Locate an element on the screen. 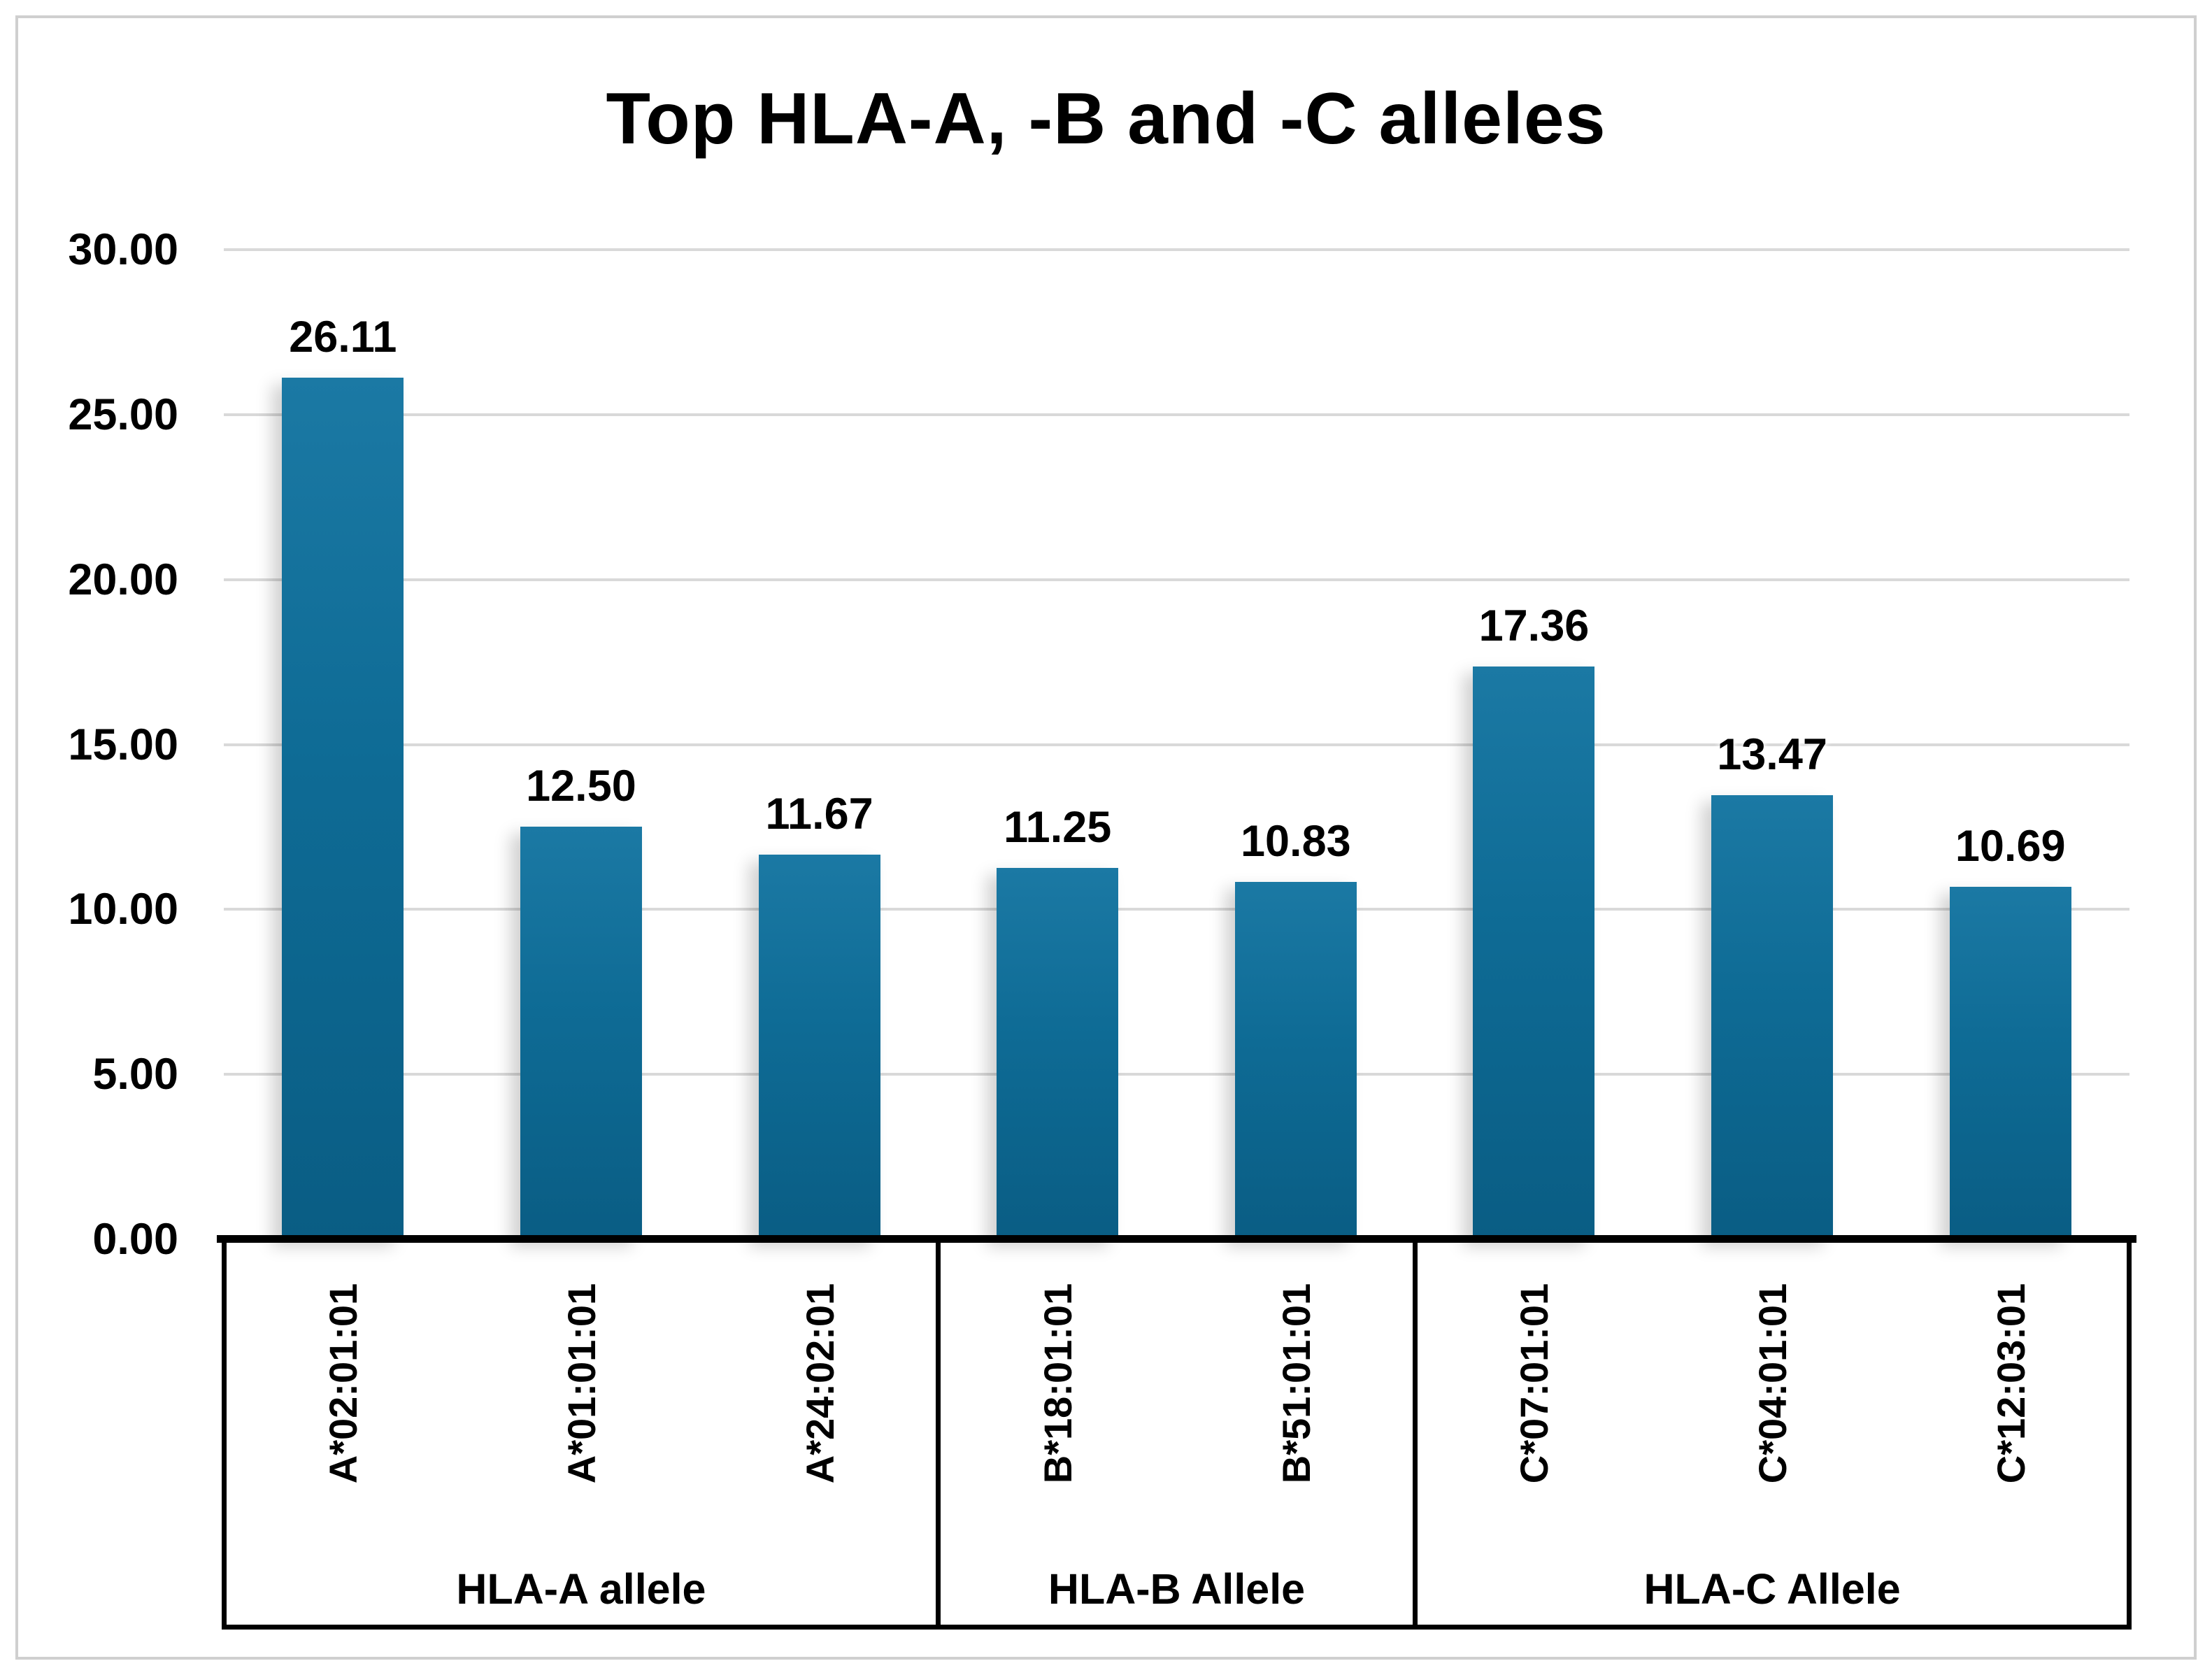  chart-title: Top HLA-A, -B and -C alleles is located at coordinates (1106, 118).